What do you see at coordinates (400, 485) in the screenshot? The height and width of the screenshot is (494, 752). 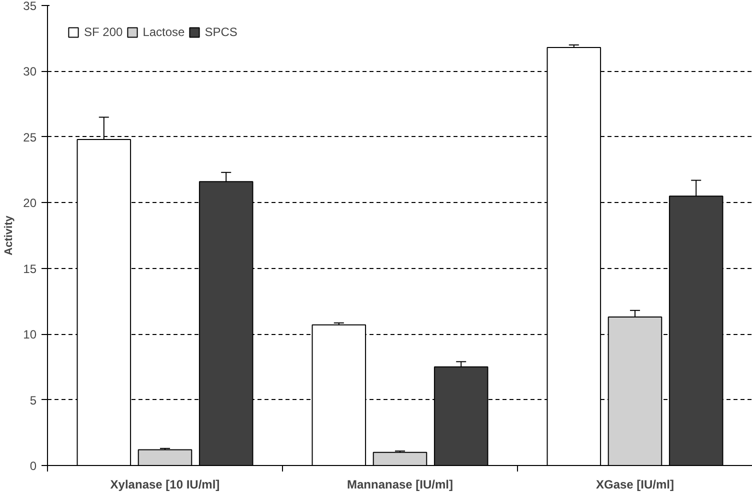 I see `x-tick-label: Mannanase [IU/ml]` at bounding box center [400, 485].